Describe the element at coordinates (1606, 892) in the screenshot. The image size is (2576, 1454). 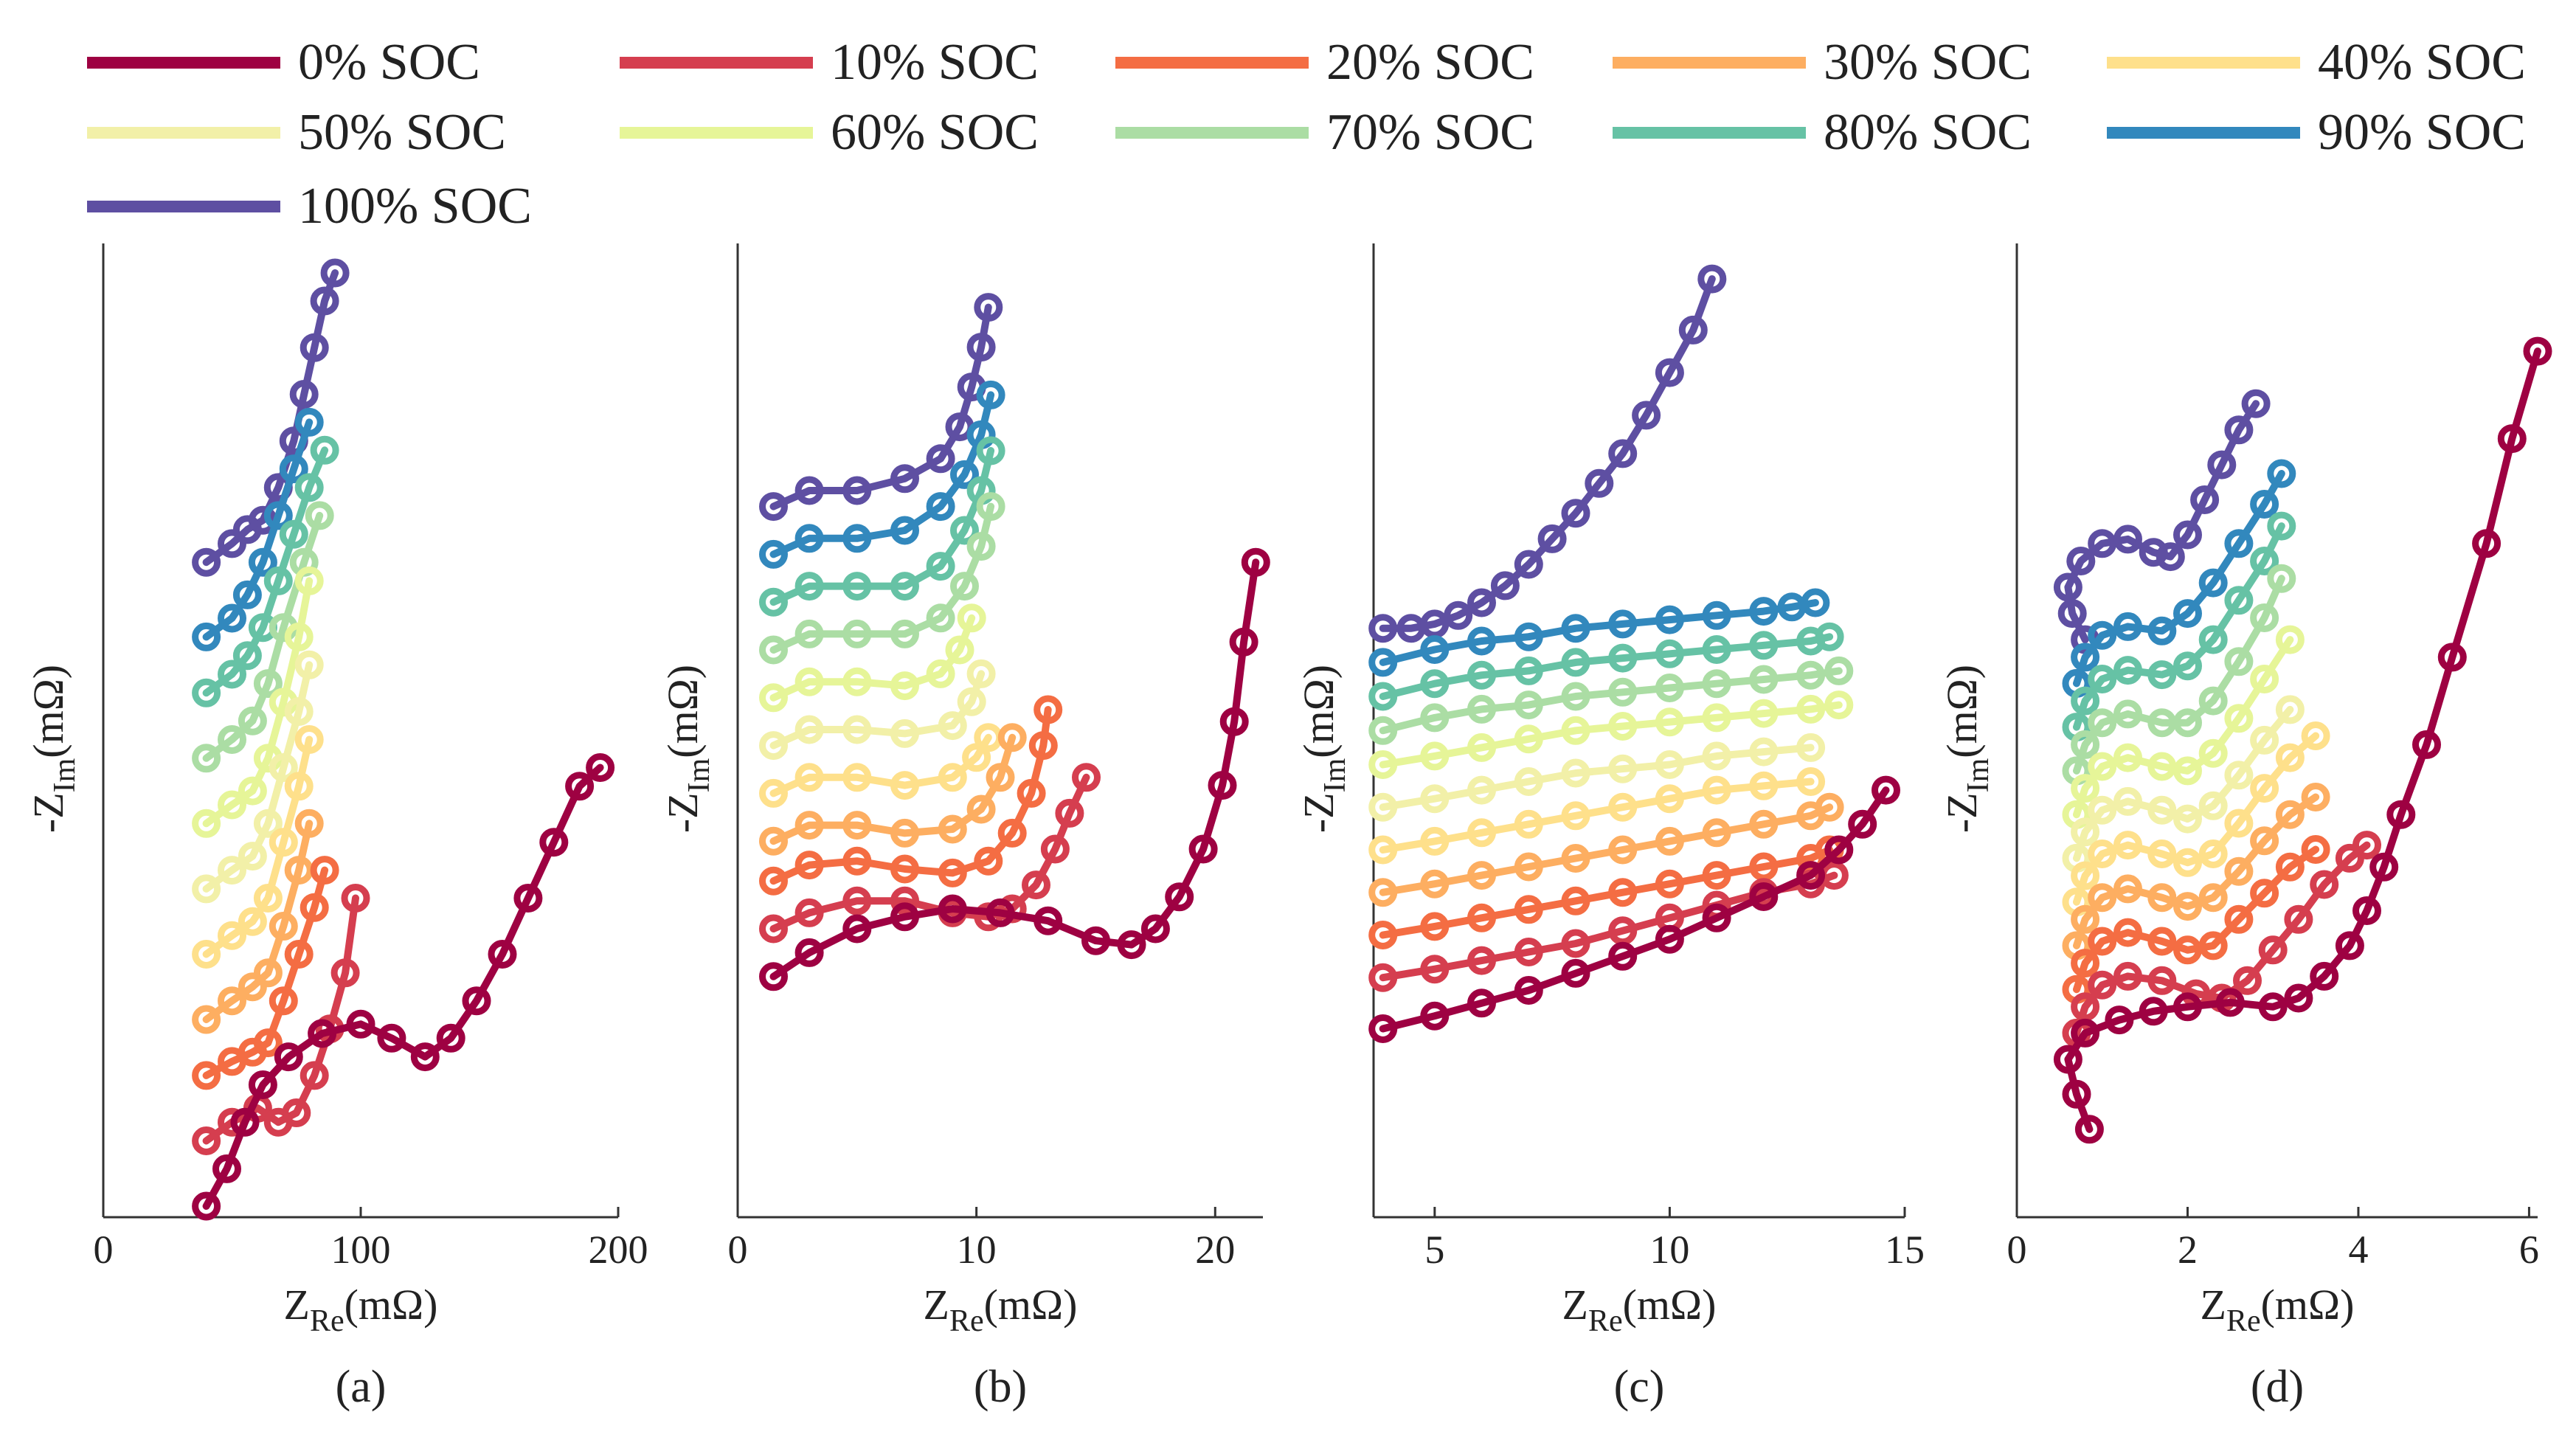
I see `series-20-soc` at that location.